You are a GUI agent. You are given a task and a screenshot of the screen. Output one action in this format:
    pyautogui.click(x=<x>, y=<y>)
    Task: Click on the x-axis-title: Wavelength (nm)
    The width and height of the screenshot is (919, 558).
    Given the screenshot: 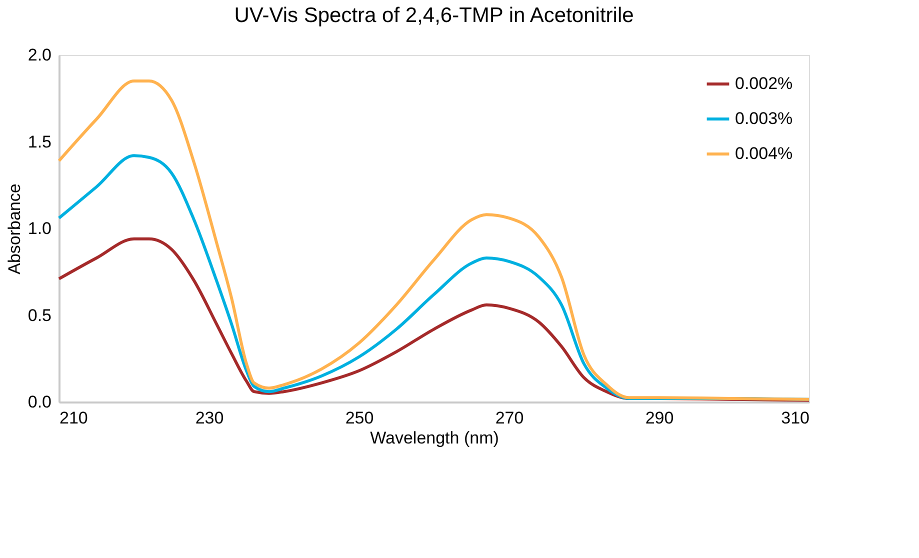 What is the action you would take?
    pyautogui.click(x=434, y=438)
    